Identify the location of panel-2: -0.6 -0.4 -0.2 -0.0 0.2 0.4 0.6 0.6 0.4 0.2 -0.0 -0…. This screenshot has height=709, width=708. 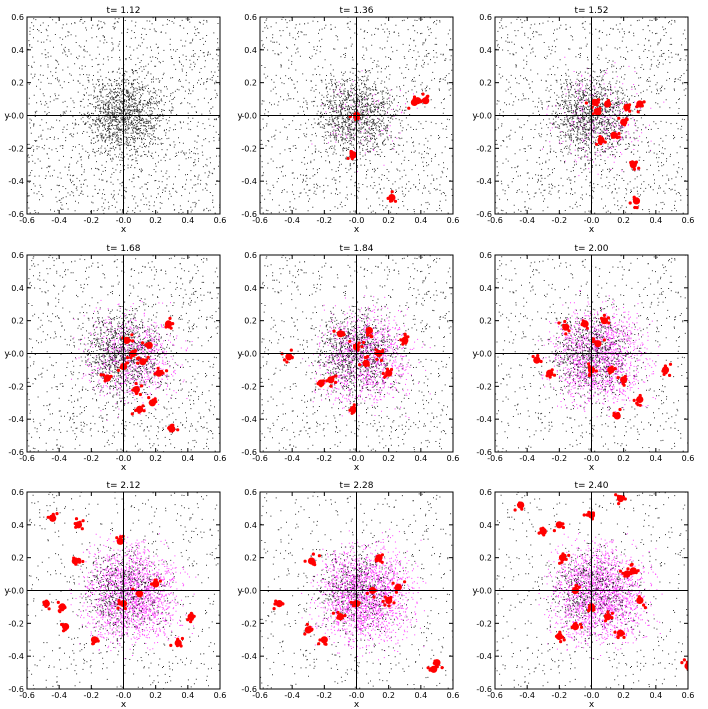
(348, 120).